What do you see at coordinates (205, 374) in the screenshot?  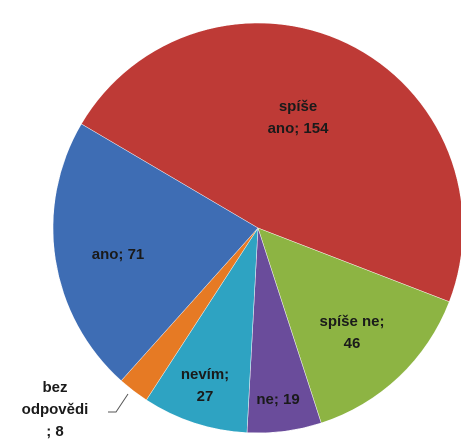 I see `data-label: nevím;` at bounding box center [205, 374].